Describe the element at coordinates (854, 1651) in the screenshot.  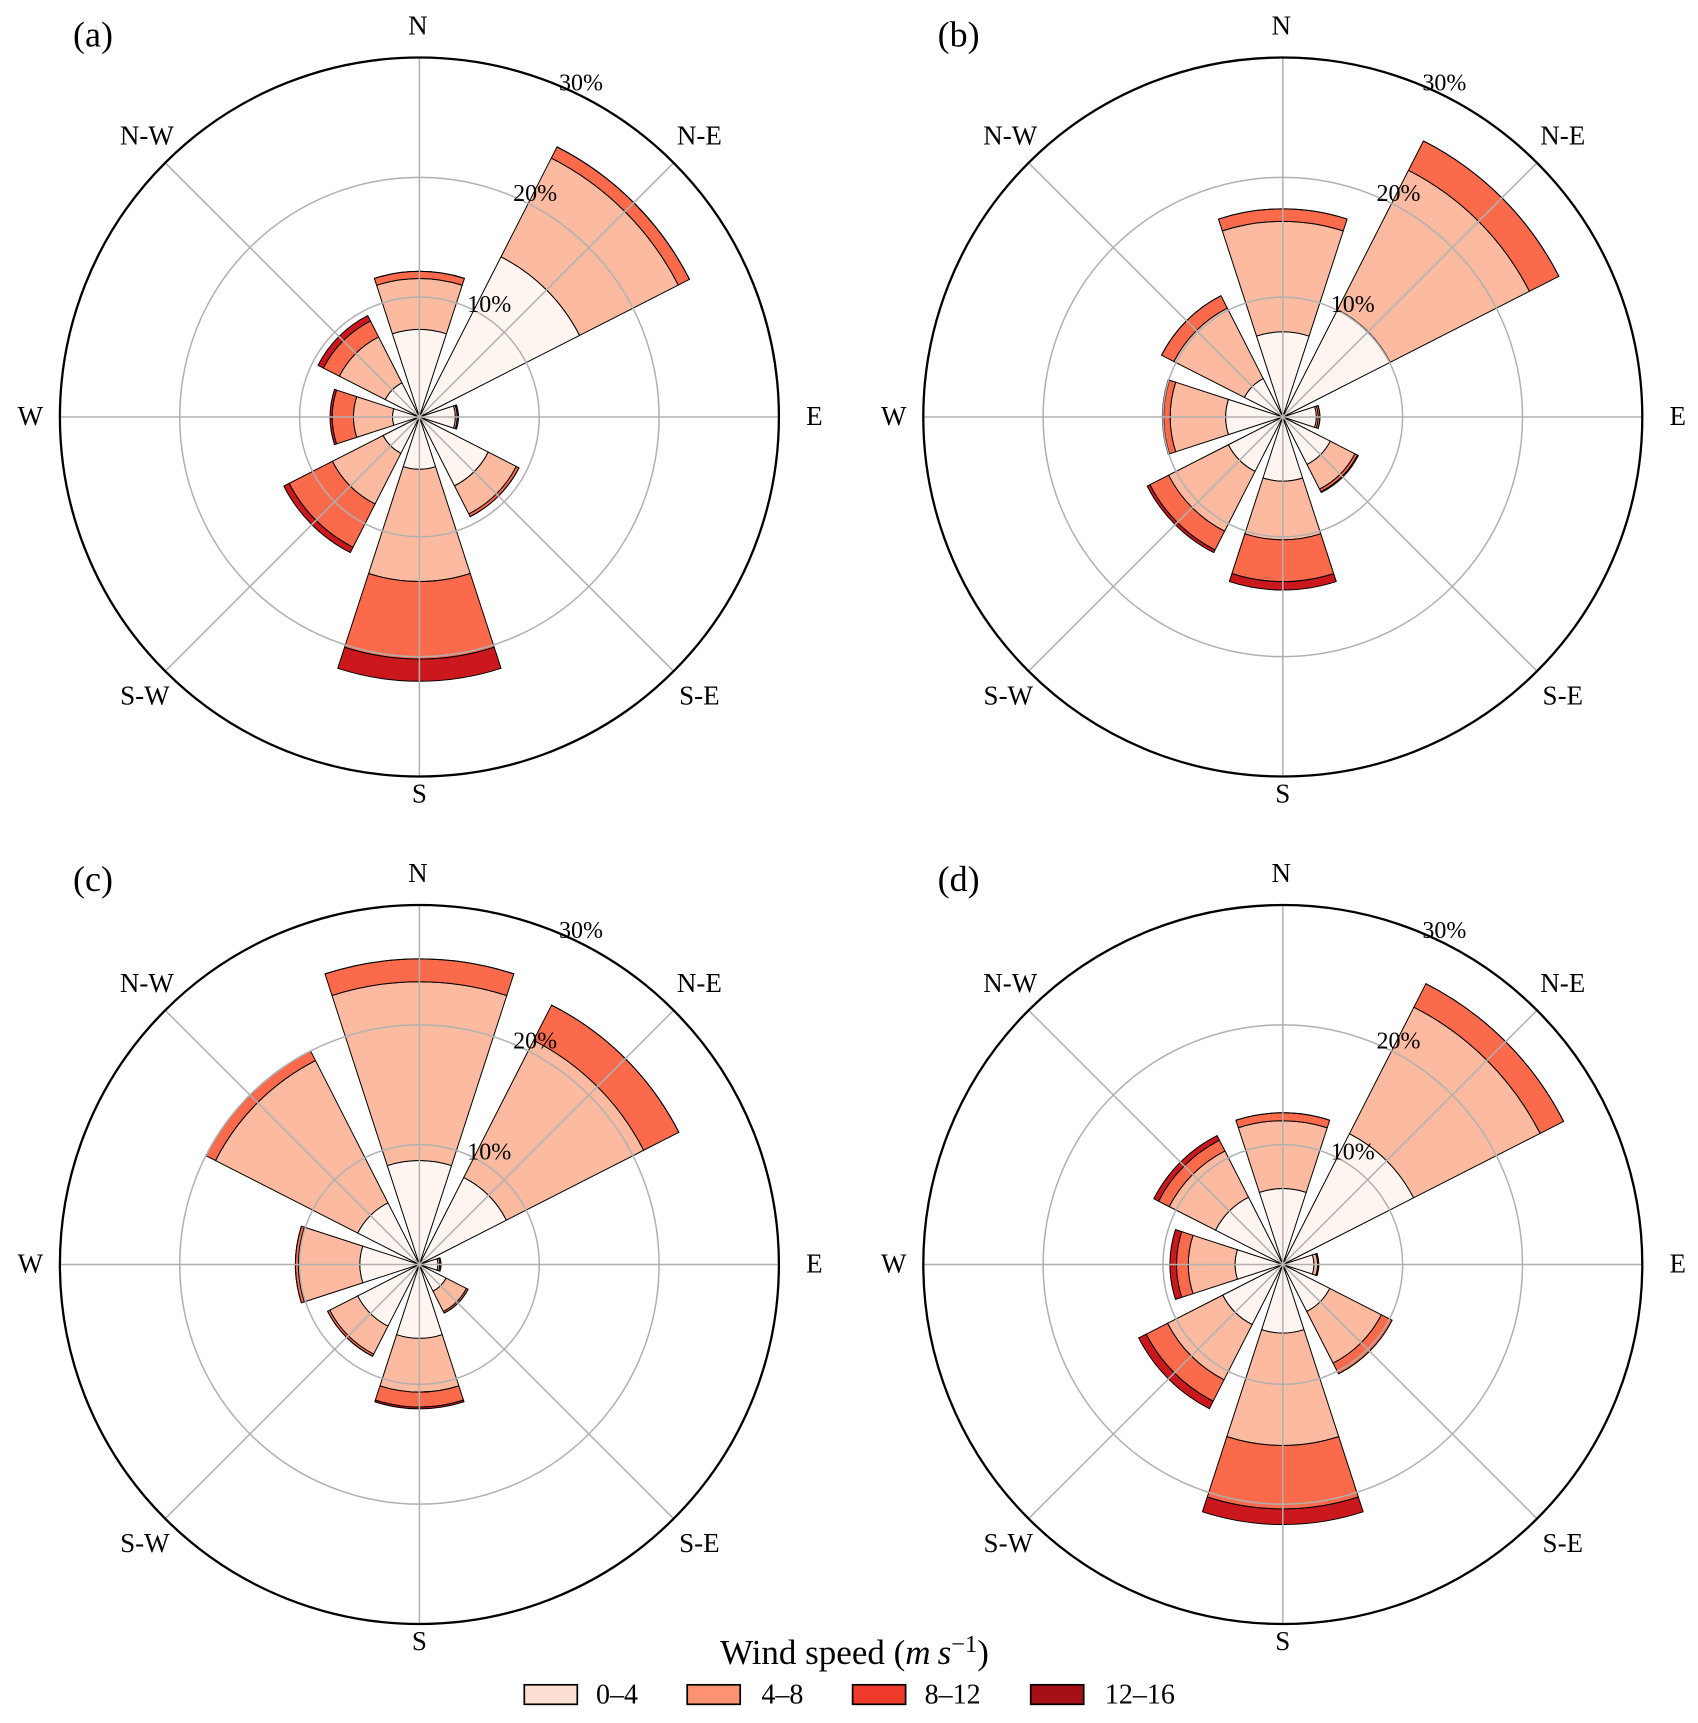
I see `svg-text: Wind speed (m s−1)` at that location.